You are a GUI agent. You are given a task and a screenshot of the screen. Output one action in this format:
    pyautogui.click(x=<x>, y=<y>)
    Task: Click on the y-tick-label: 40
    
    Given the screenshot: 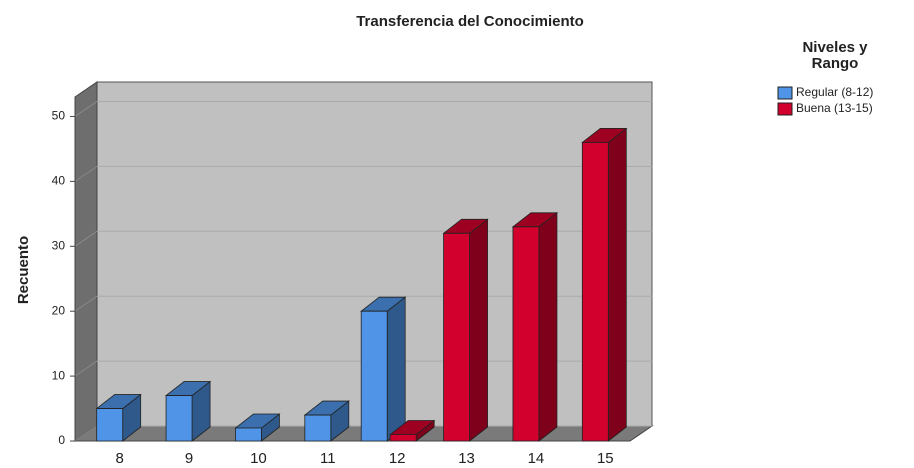 What is the action you would take?
    pyautogui.click(x=59, y=181)
    